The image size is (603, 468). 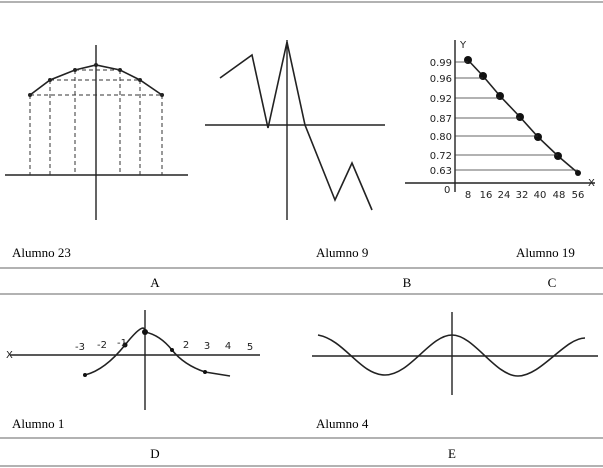 I want to click on caption: Alumno 23, so click(x=41, y=252).